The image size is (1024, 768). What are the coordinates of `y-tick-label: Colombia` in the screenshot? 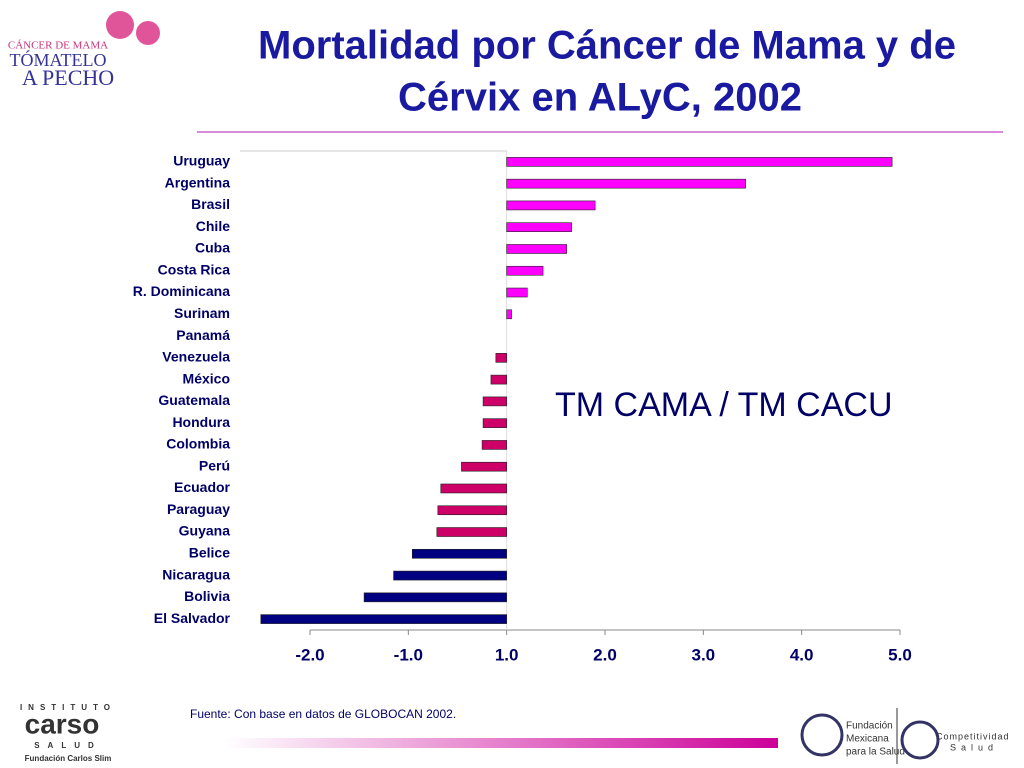 It's located at (198, 444).